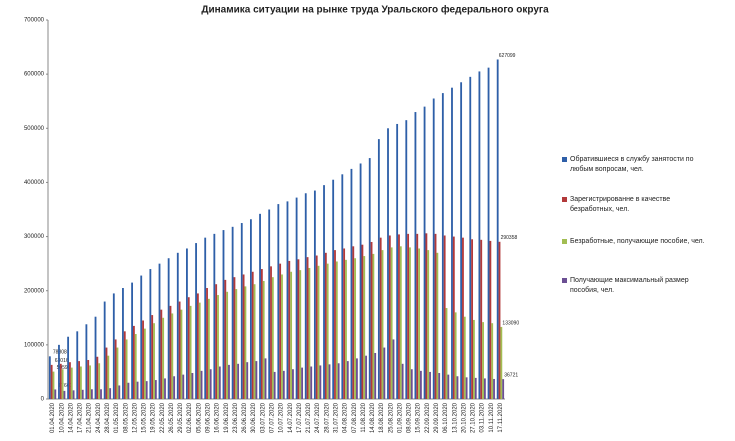 This screenshot has height=441, width=735. Describe the element at coordinates (254, 417) in the screenshot. I see `x-tick-label: 30.06.2020` at that location.